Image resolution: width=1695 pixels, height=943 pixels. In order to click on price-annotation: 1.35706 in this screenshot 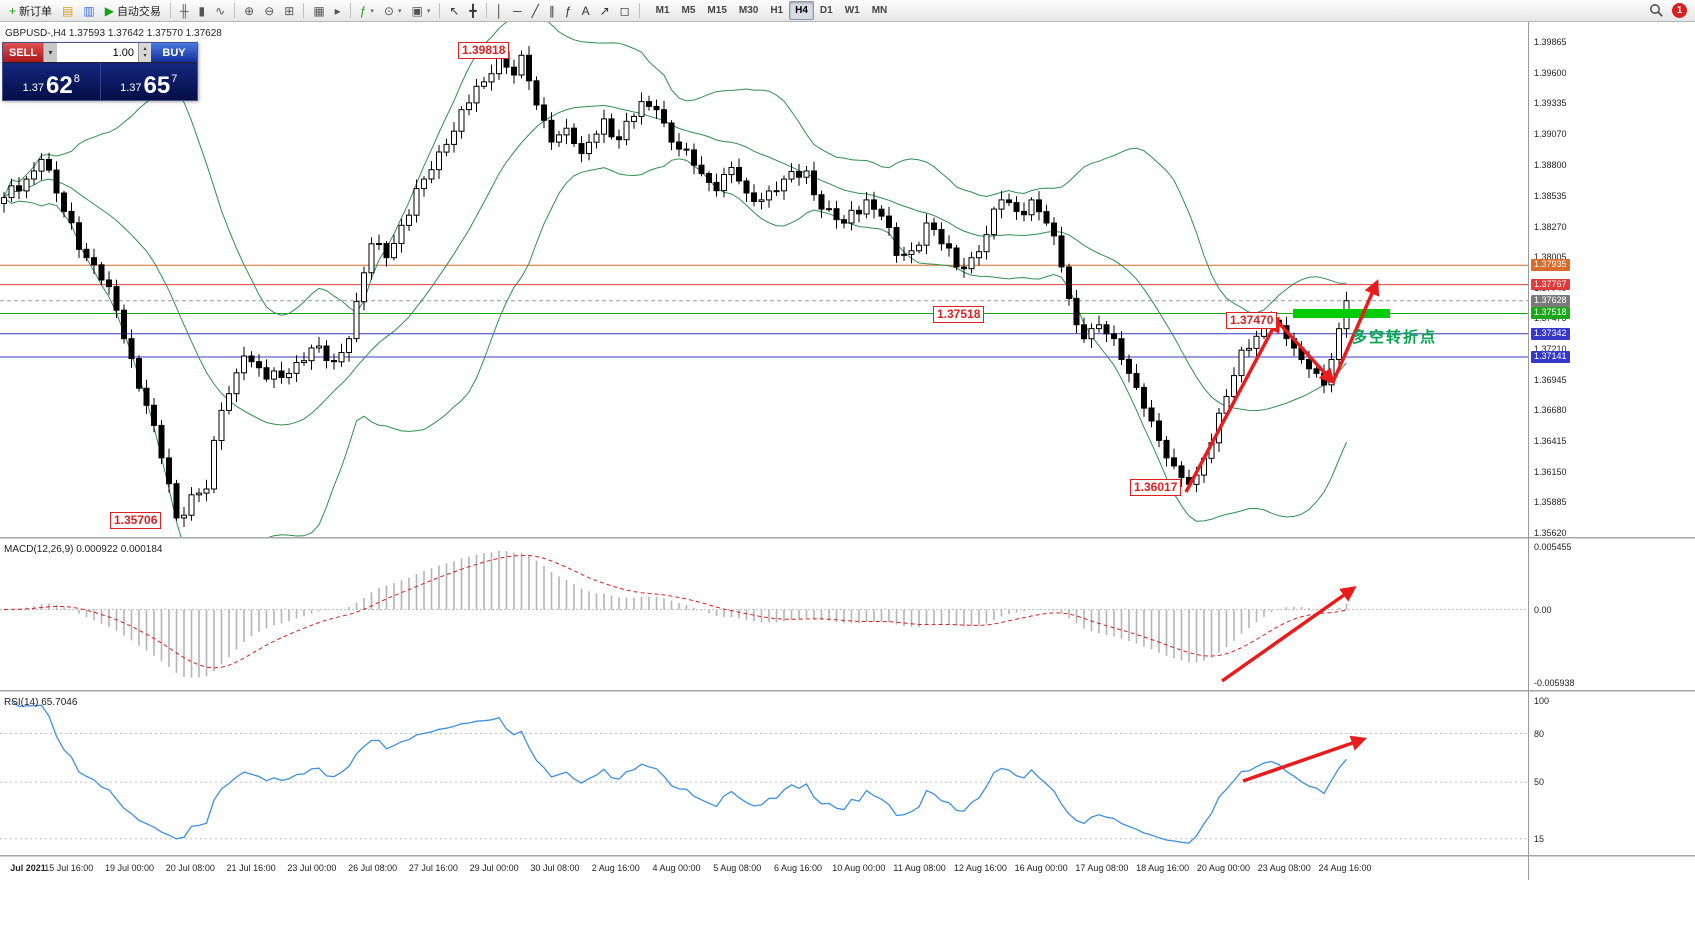, I will do `click(136, 520)`.